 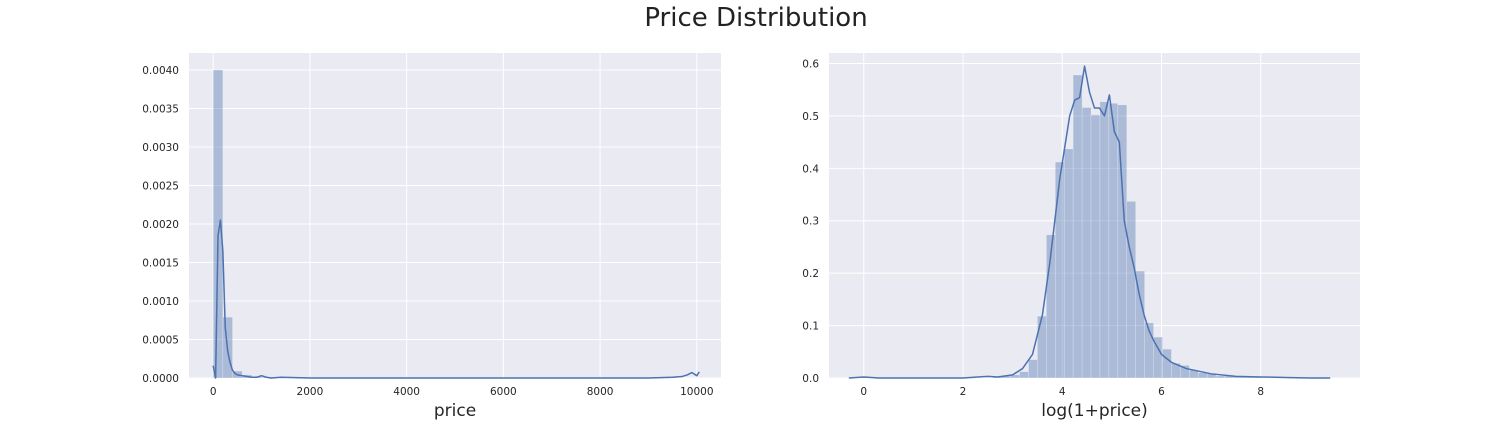 I want to click on price-xtick-label: 10000, so click(x=696, y=392).